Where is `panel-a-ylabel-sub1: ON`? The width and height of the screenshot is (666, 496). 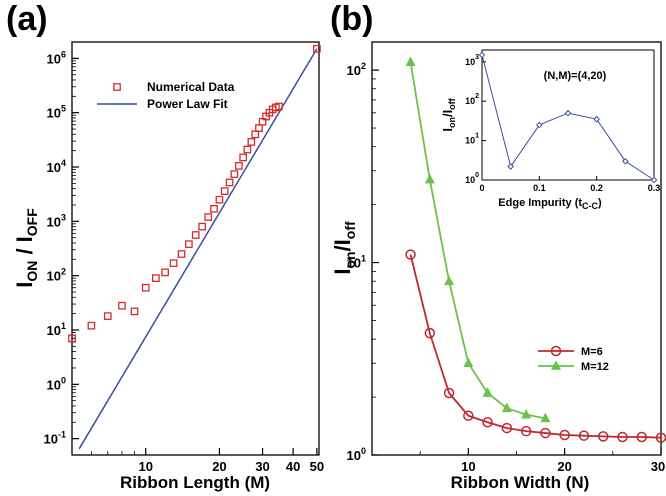
panel-a-ylabel-sub1: ON is located at coordinates (32, 271).